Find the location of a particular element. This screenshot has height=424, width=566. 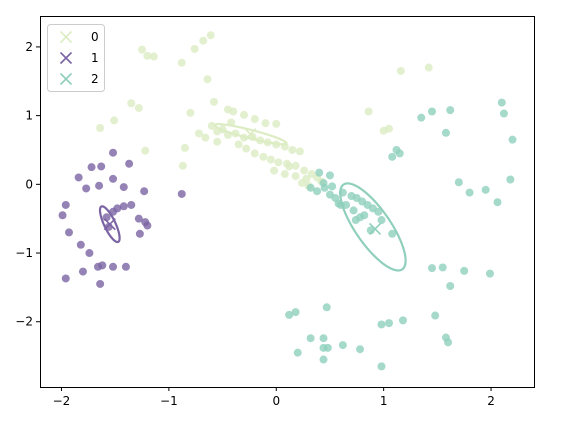

series-0-center-marker is located at coordinates (250, 134).